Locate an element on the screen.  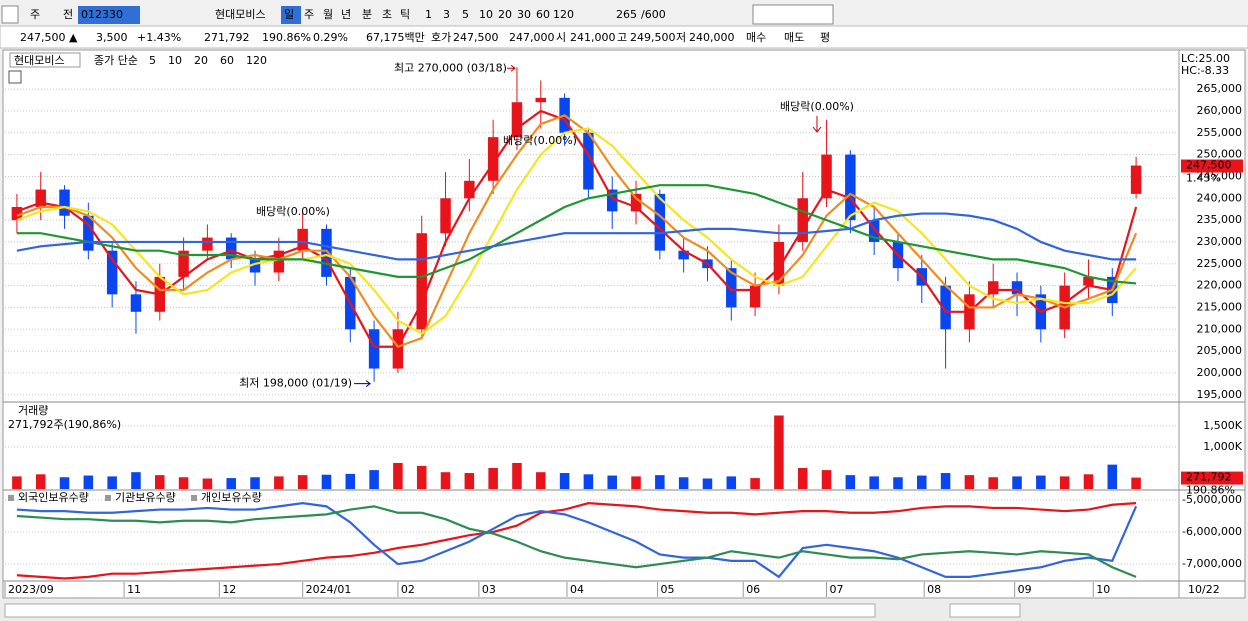
quote-item: 247,500 ▲ is located at coordinates (49, 37).